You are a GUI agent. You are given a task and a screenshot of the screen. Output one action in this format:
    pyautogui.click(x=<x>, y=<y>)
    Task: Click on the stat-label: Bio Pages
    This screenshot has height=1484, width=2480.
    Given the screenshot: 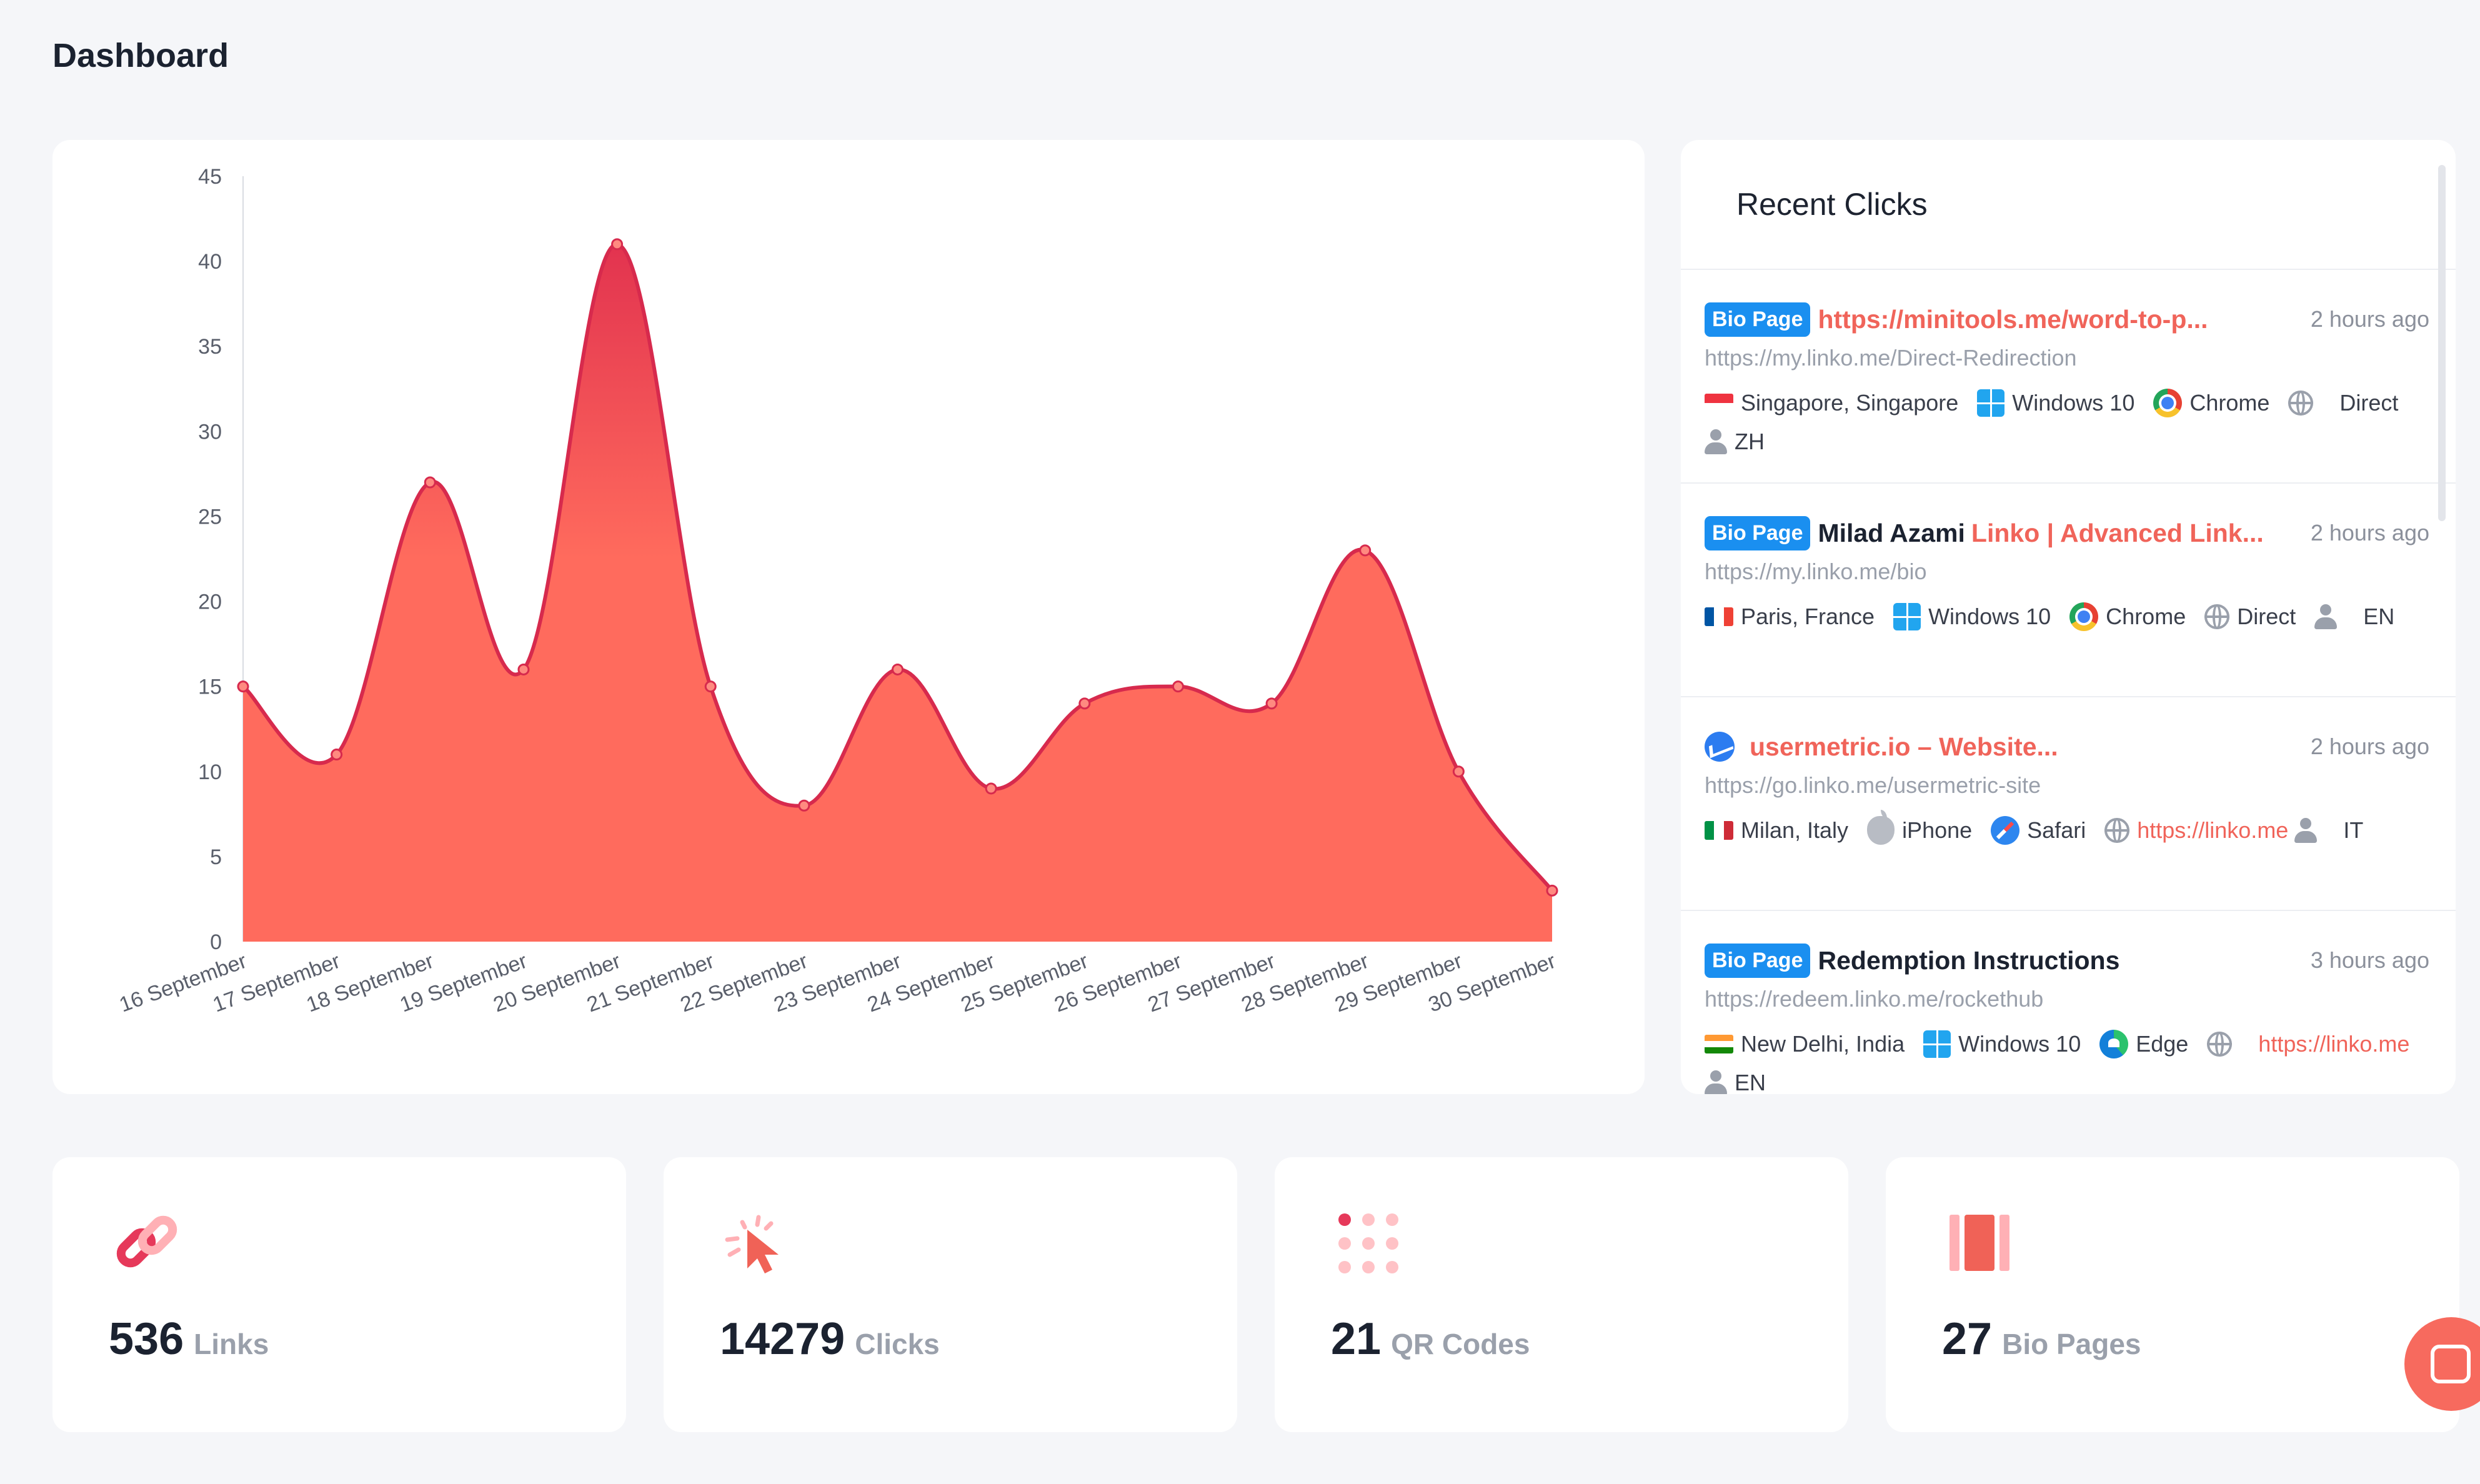 What is the action you would take?
    pyautogui.click(x=2071, y=1344)
    